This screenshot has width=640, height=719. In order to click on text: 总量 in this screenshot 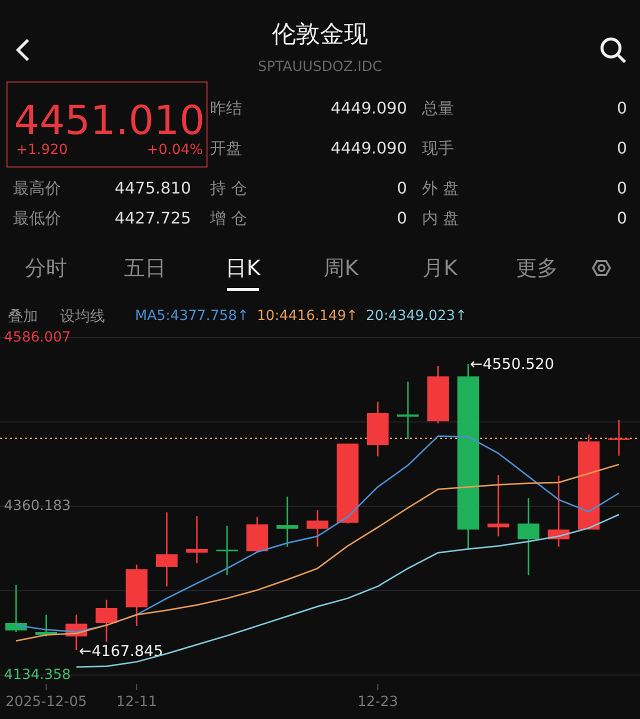, I will do `click(437, 108)`.